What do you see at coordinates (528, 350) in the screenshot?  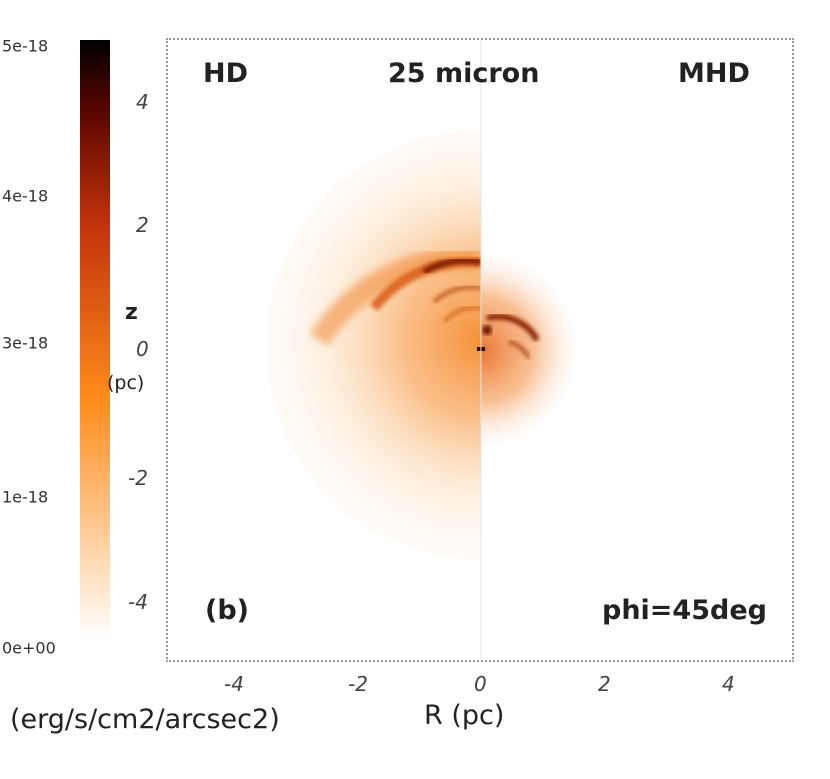 I see `mhd-emission` at bounding box center [528, 350].